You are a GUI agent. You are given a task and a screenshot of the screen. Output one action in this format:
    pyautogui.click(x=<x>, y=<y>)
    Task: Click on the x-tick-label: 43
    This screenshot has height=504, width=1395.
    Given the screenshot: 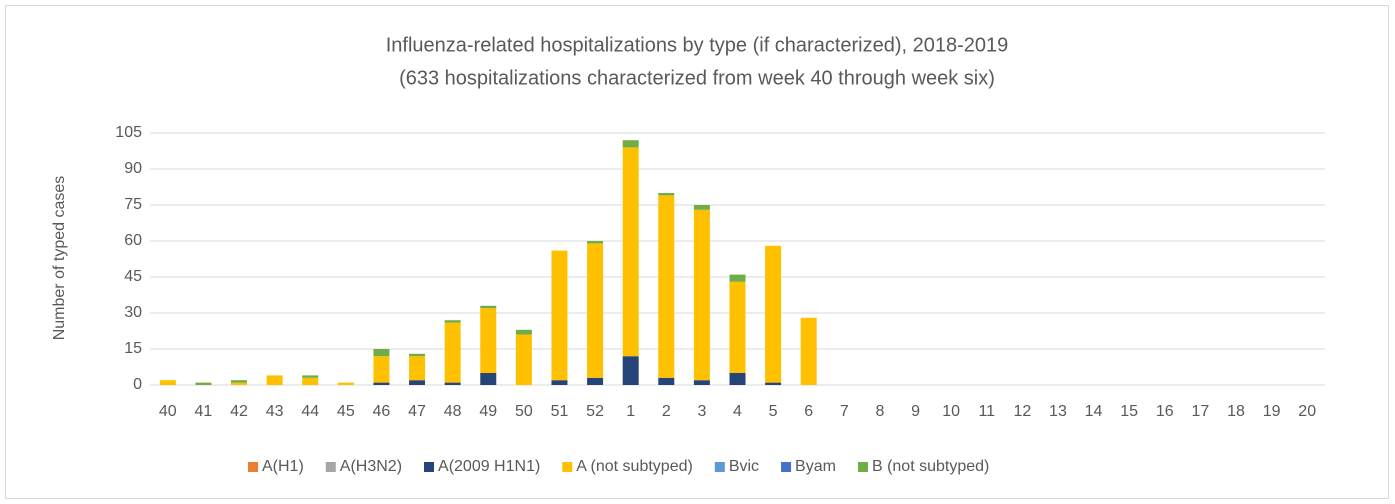 What is the action you would take?
    pyautogui.click(x=275, y=411)
    